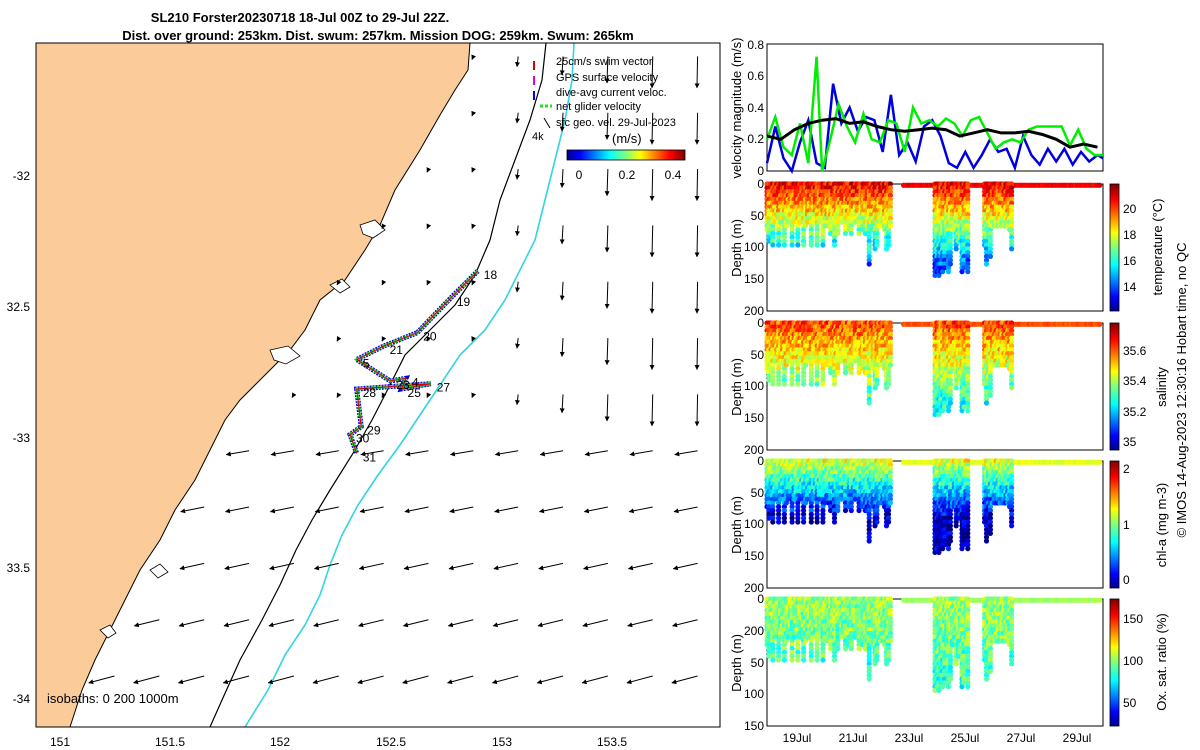 The width and height of the screenshot is (1200, 750). What do you see at coordinates (607, 78) in the screenshot?
I see `legend-label: GPS surface velocity` at bounding box center [607, 78].